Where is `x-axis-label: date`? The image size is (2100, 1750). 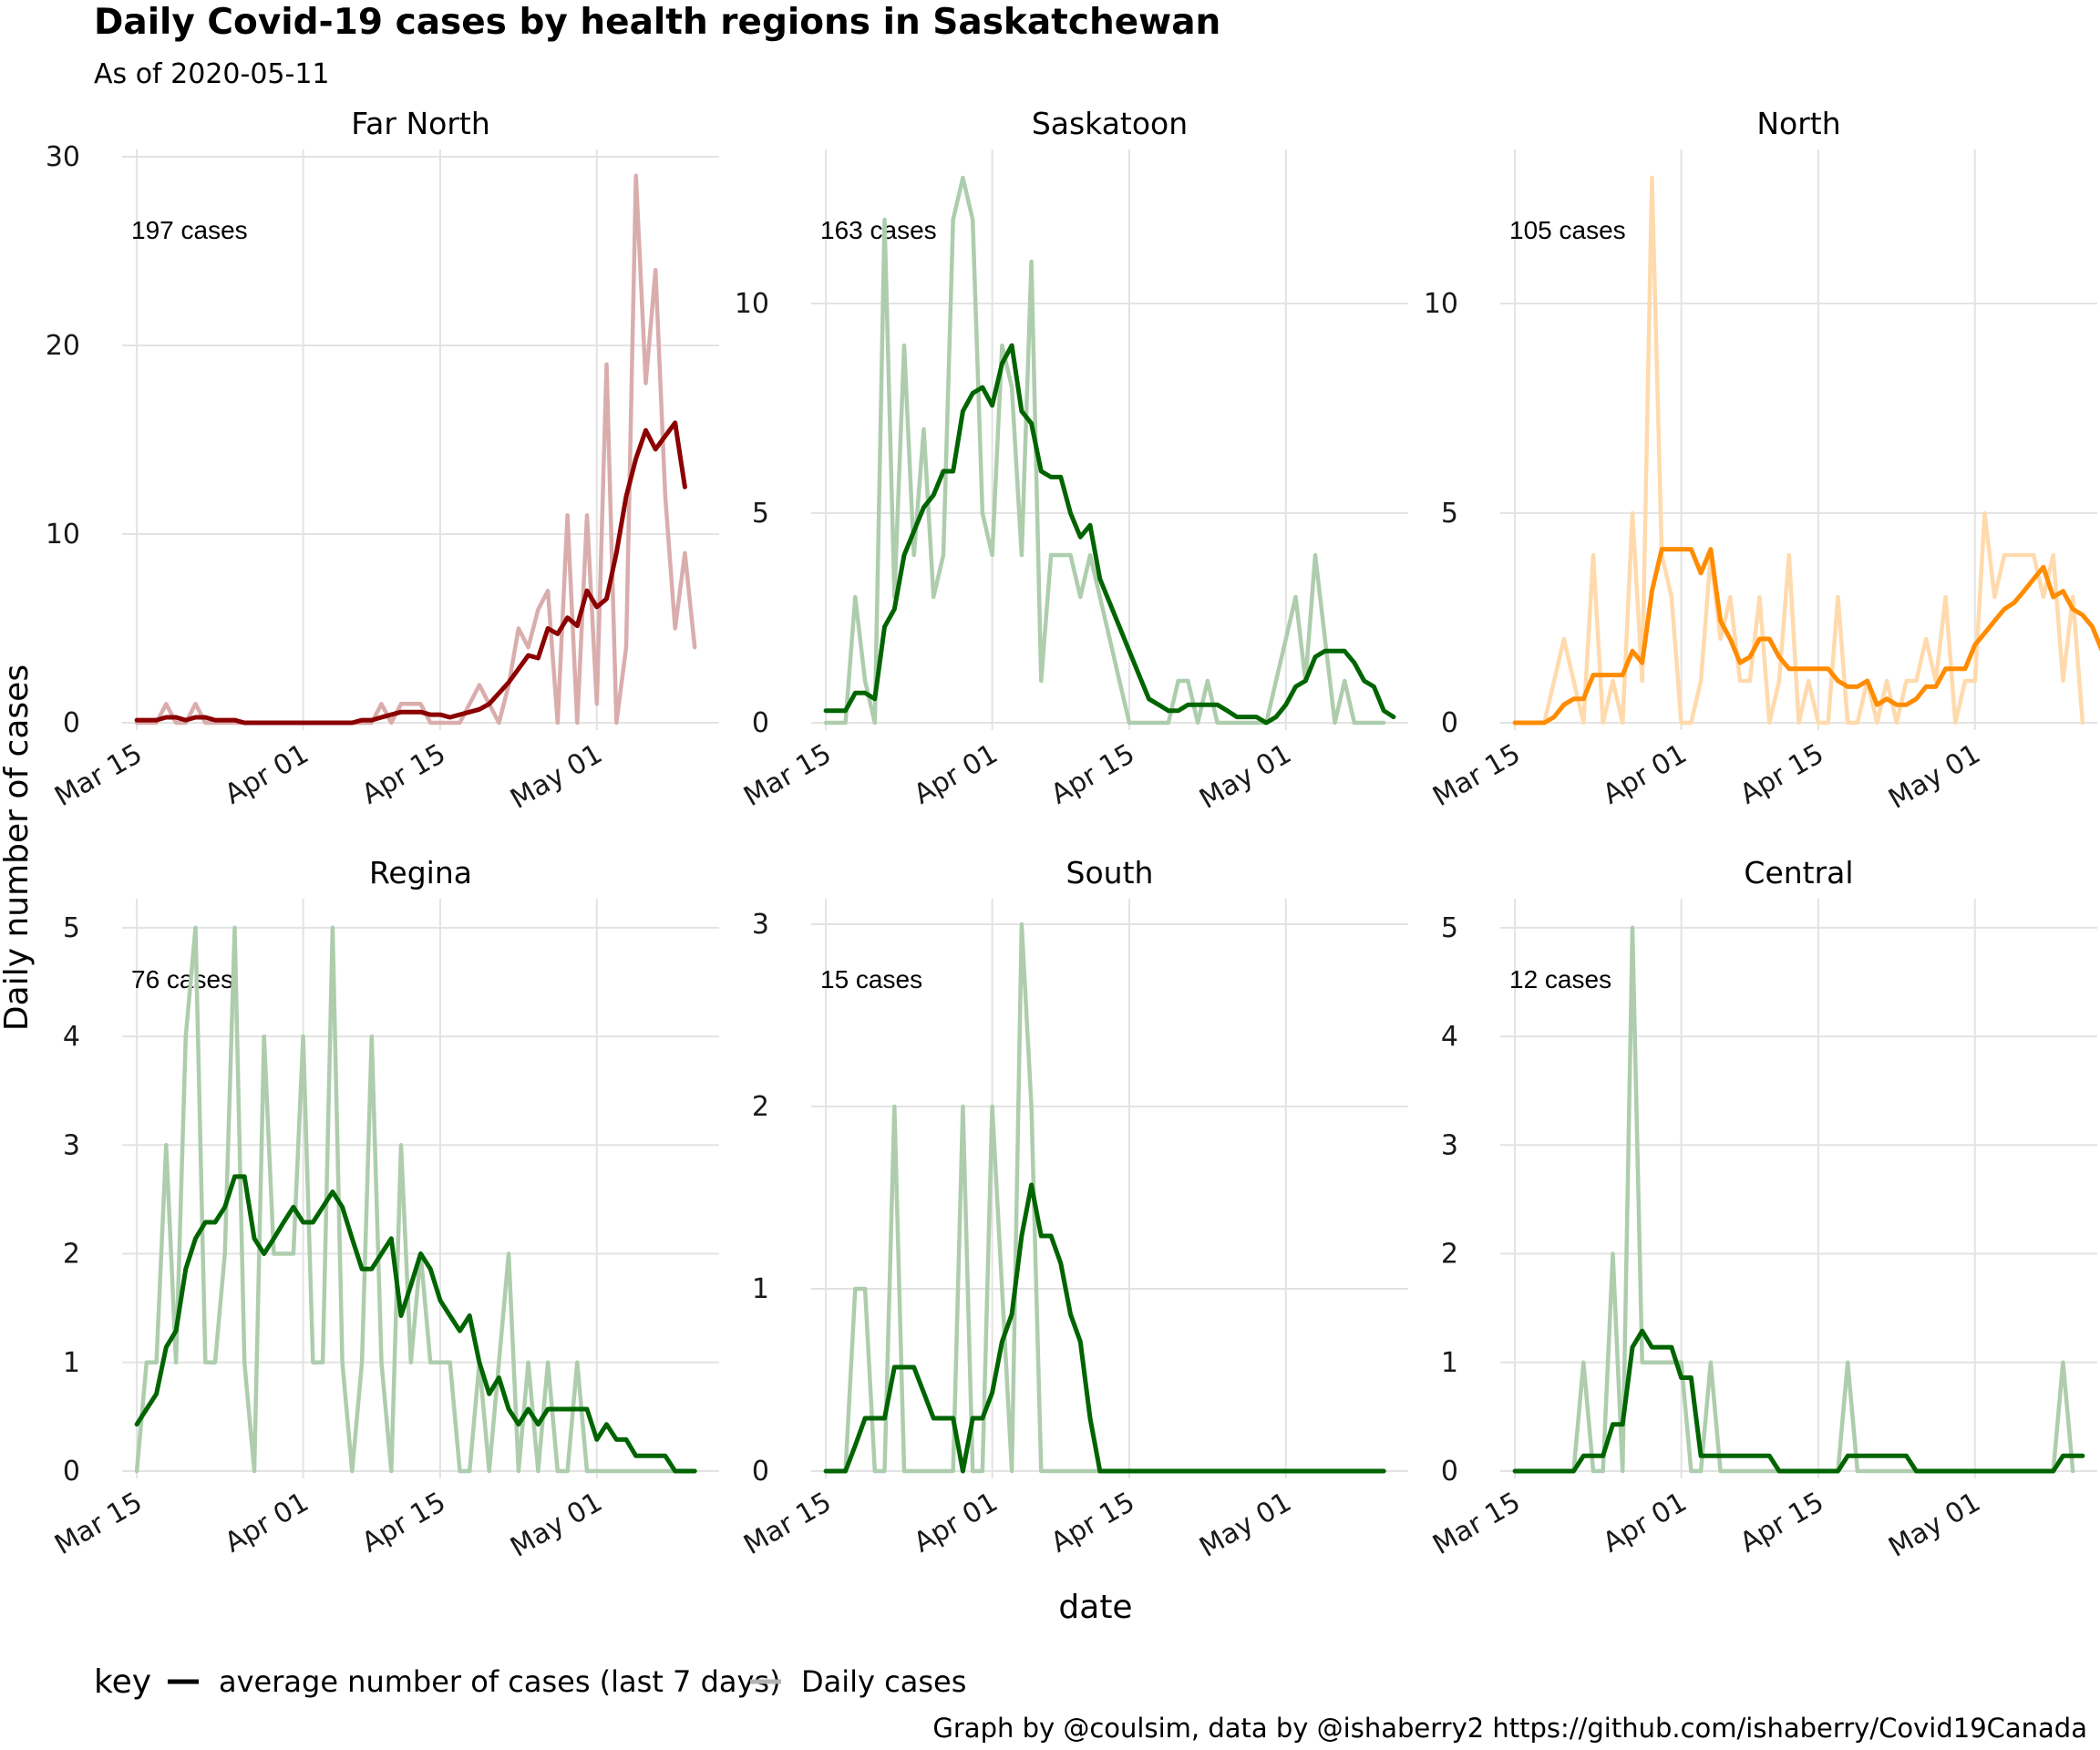
x-axis-label: date is located at coordinates (1095, 1607).